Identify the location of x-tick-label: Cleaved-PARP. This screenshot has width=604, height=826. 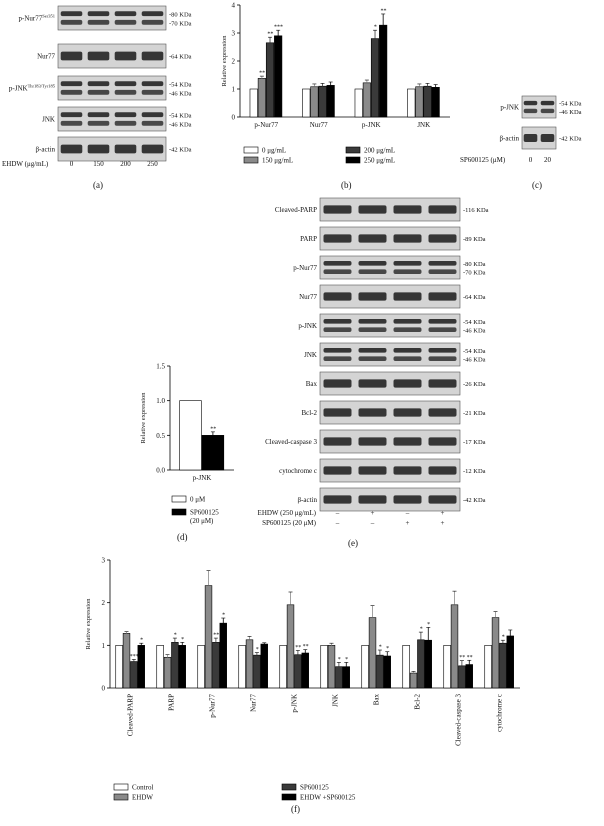
(131, 715).